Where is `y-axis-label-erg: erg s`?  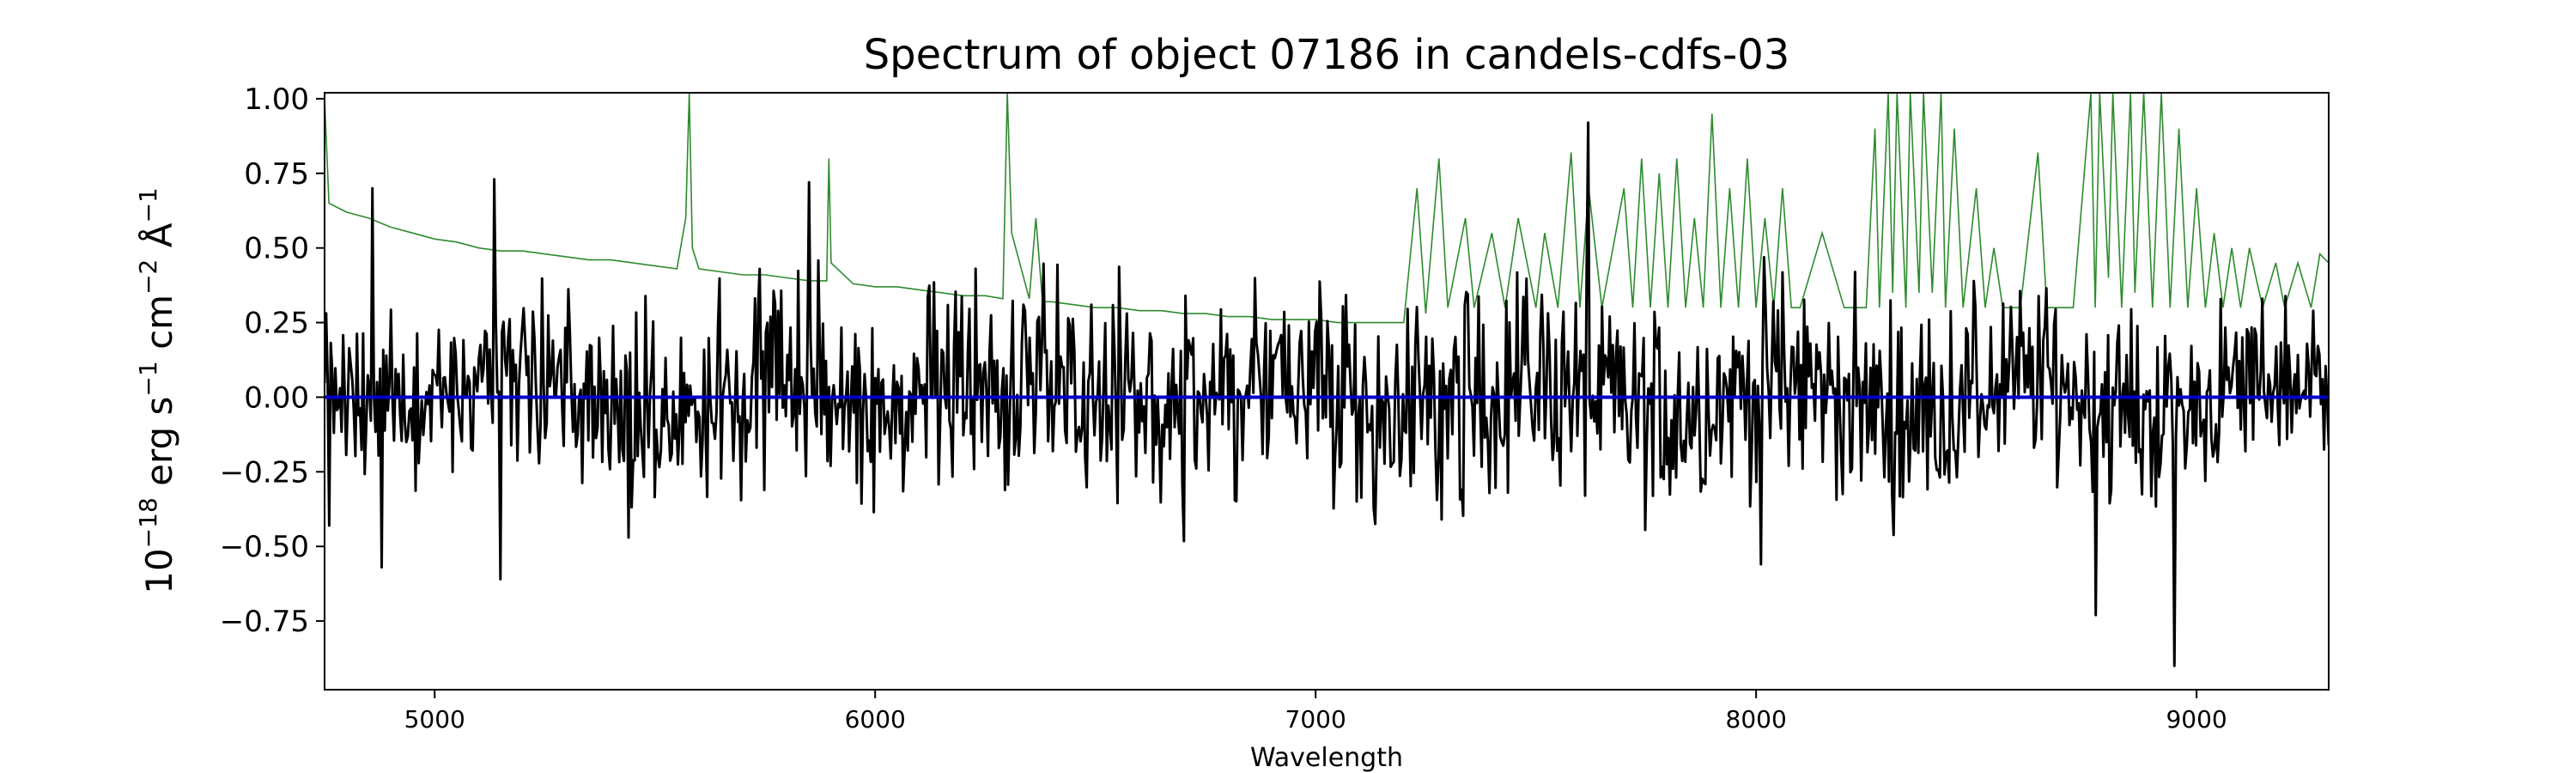 y-axis-label-erg: erg s is located at coordinates (159, 447).